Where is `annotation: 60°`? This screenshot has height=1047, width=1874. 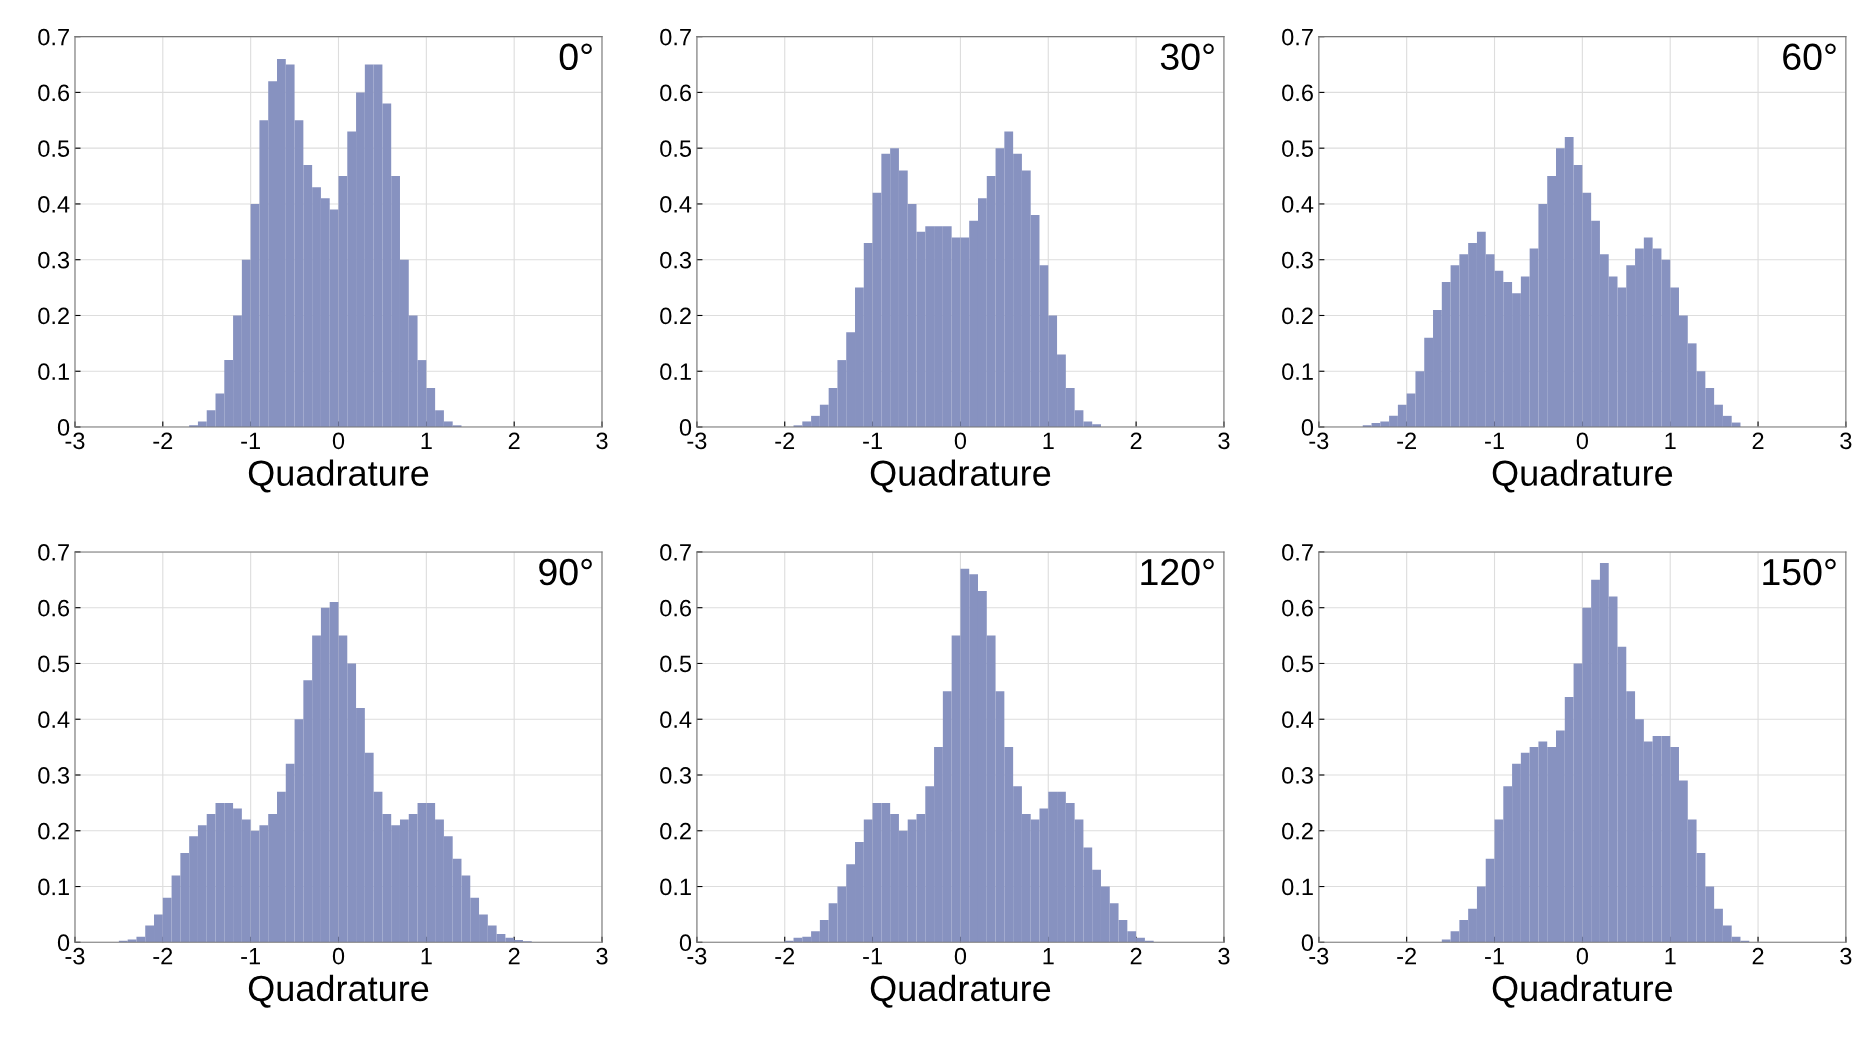
annotation: 60° is located at coordinates (1809, 57).